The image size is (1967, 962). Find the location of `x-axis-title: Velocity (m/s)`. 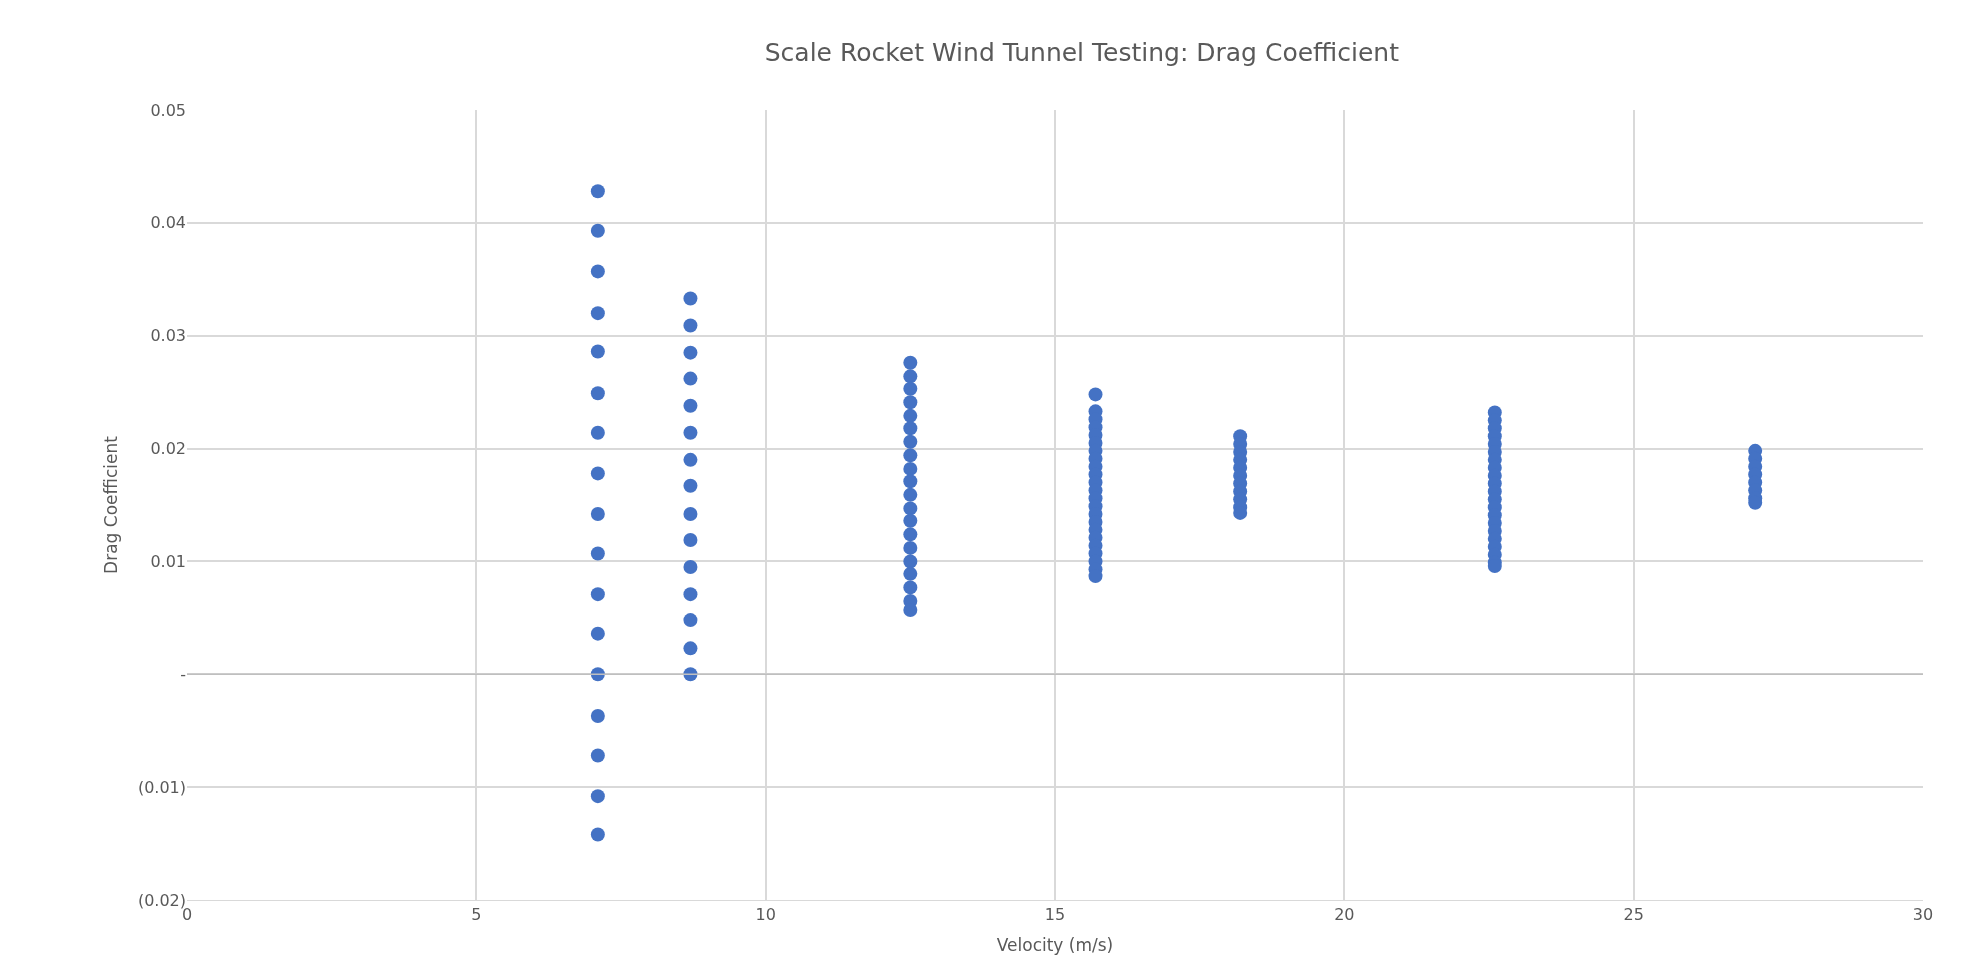

x-axis-title: Velocity (m/s) is located at coordinates (1055, 944).